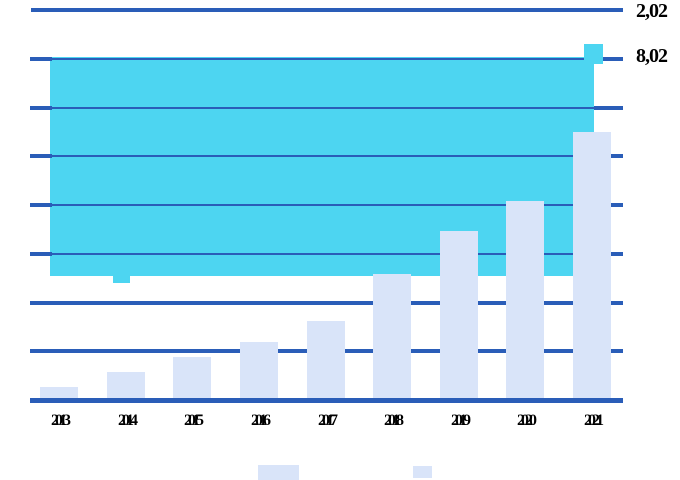 This screenshot has height=480, width=680. I want to click on cyan-band-peak, so click(593, 54).